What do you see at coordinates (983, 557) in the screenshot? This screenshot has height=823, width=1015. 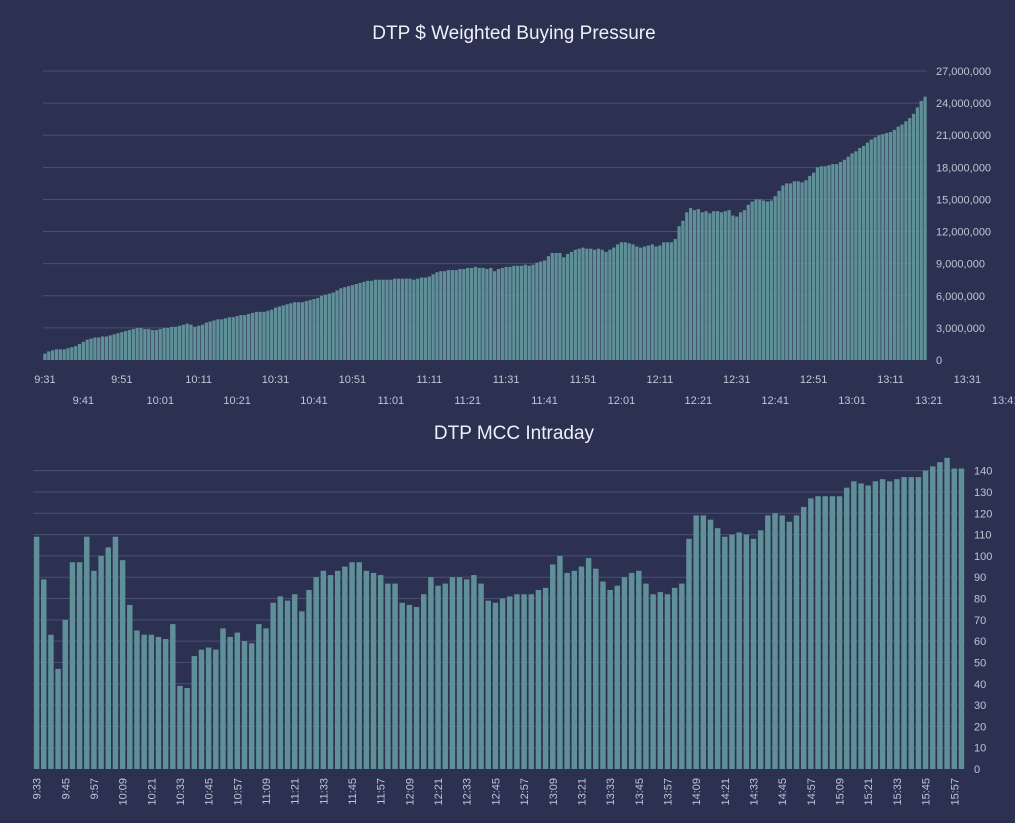 I see `y-tick-label: 100` at bounding box center [983, 557].